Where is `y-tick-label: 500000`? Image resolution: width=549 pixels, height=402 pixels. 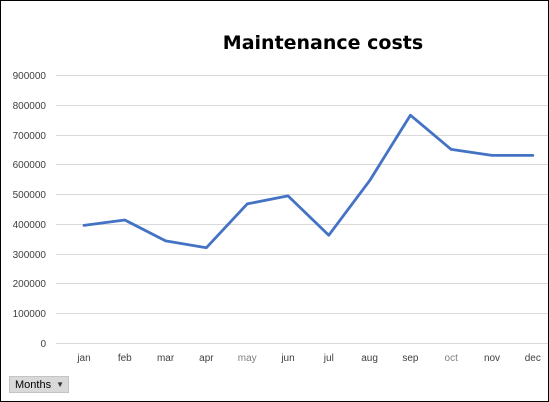 y-tick-label: 500000 is located at coordinates (30, 195).